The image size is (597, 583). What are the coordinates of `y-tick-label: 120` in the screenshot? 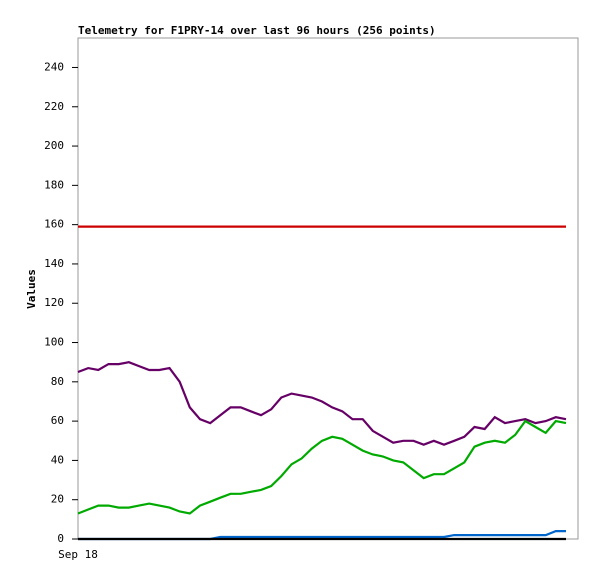 It's located at (54, 302).